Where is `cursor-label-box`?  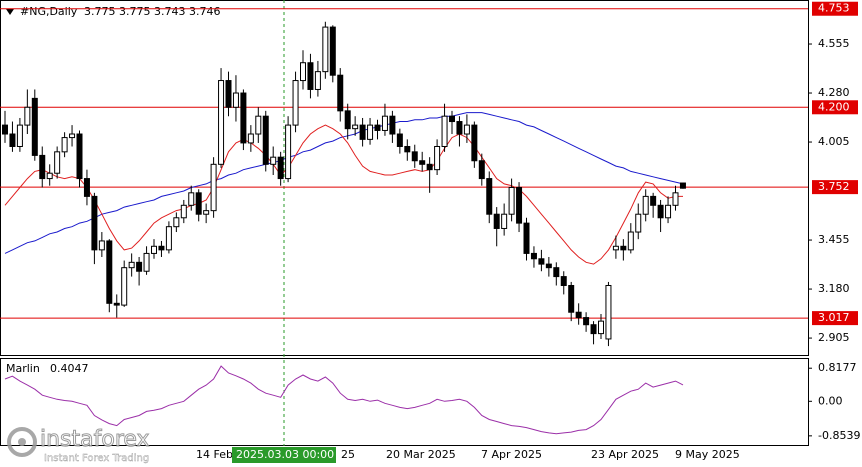
cursor-label-box is located at coordinates (284, 455).